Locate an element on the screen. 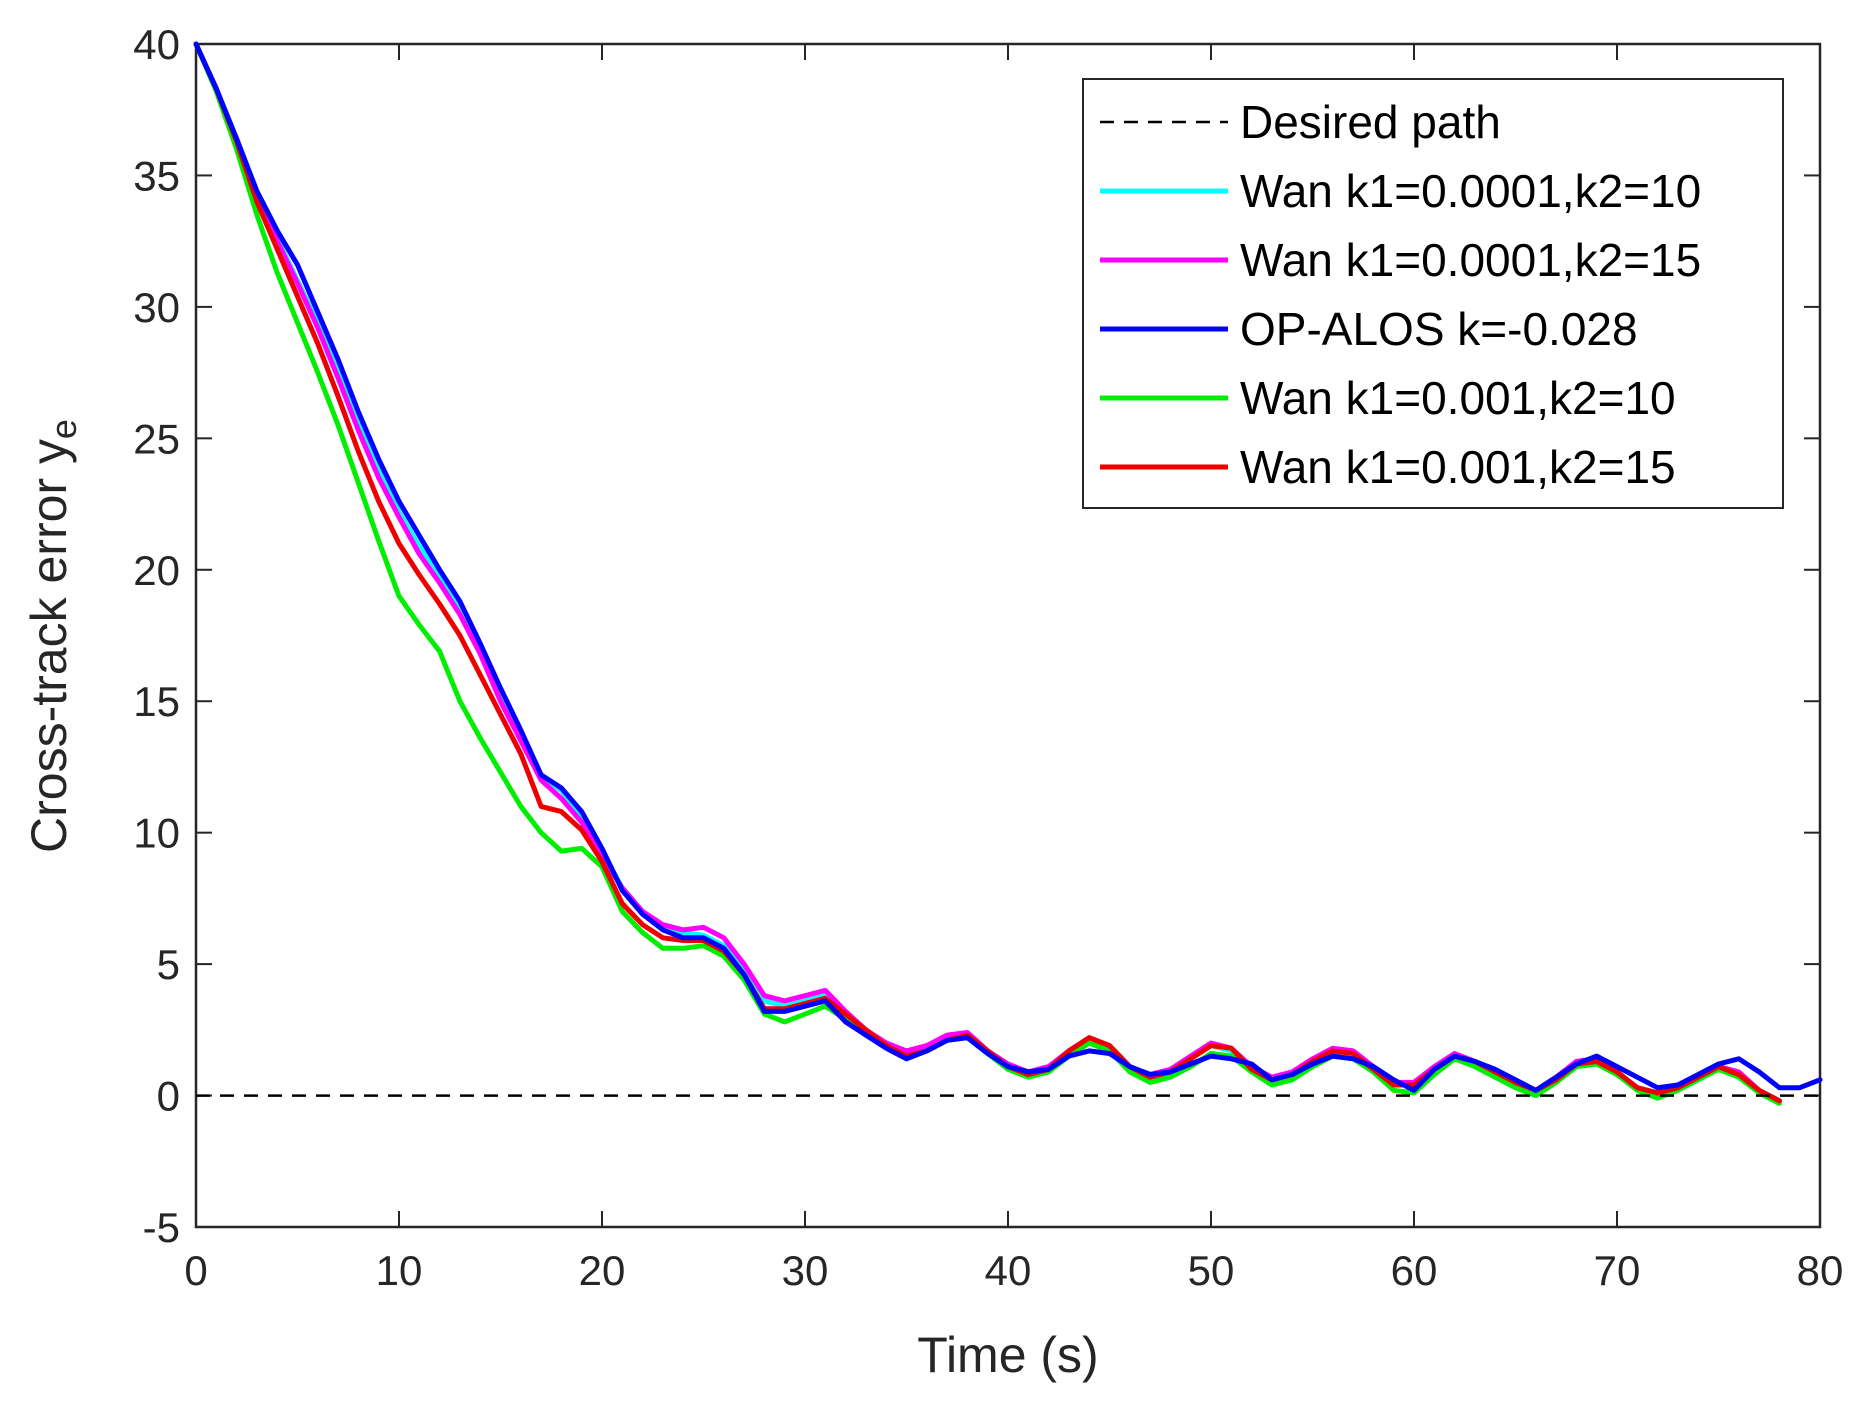 The image size is (1861, 1409). legend-label: Wan k1=0.0001,k2=15 is located at coordinates (1470, 260).